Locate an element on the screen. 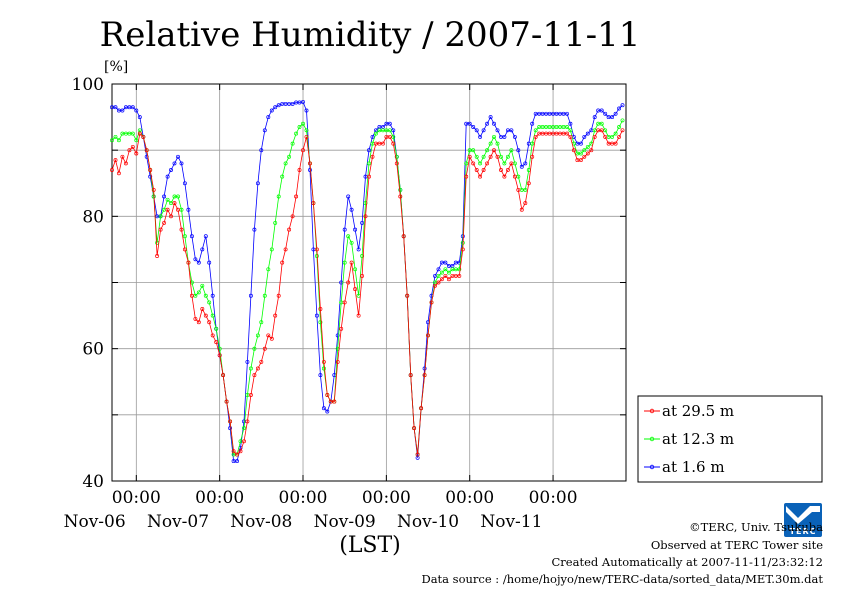 This screenshot has width=842, height=595. x-day-label: Nov-10 is located at coordinates (428, 522).